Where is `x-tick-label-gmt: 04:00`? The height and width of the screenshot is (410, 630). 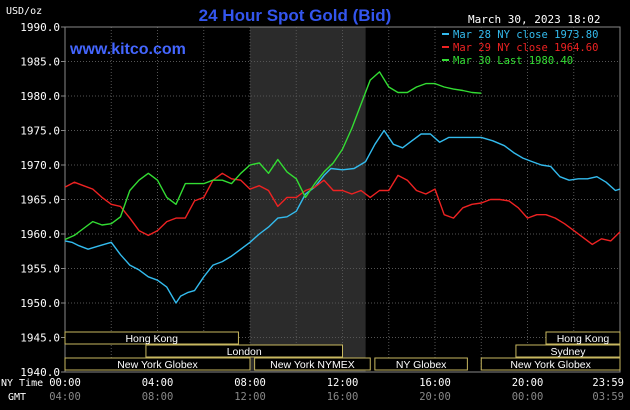 x-tick-label-gmt: 04:00 is located at coordinates (65, 397).